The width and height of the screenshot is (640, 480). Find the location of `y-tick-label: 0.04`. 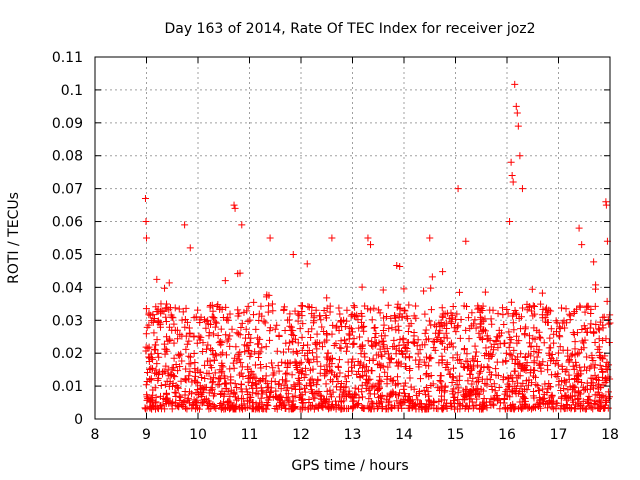

y-tick-label: 0.04 is located at coordinates (67, 288).